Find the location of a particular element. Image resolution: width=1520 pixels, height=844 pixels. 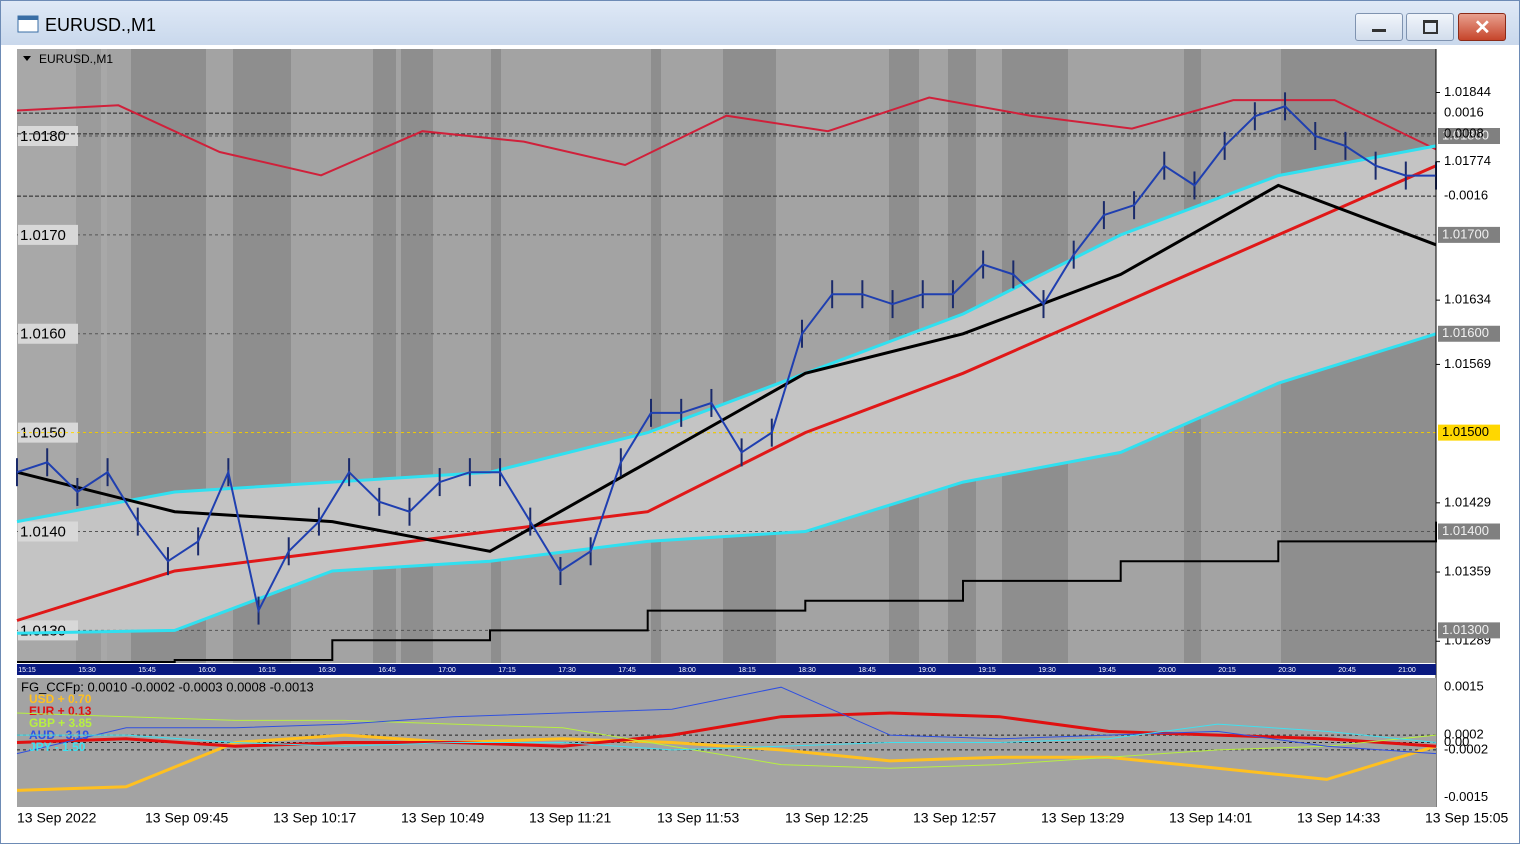

date-label: 13 Sep 10:17 is located at coordinates (315, 818).